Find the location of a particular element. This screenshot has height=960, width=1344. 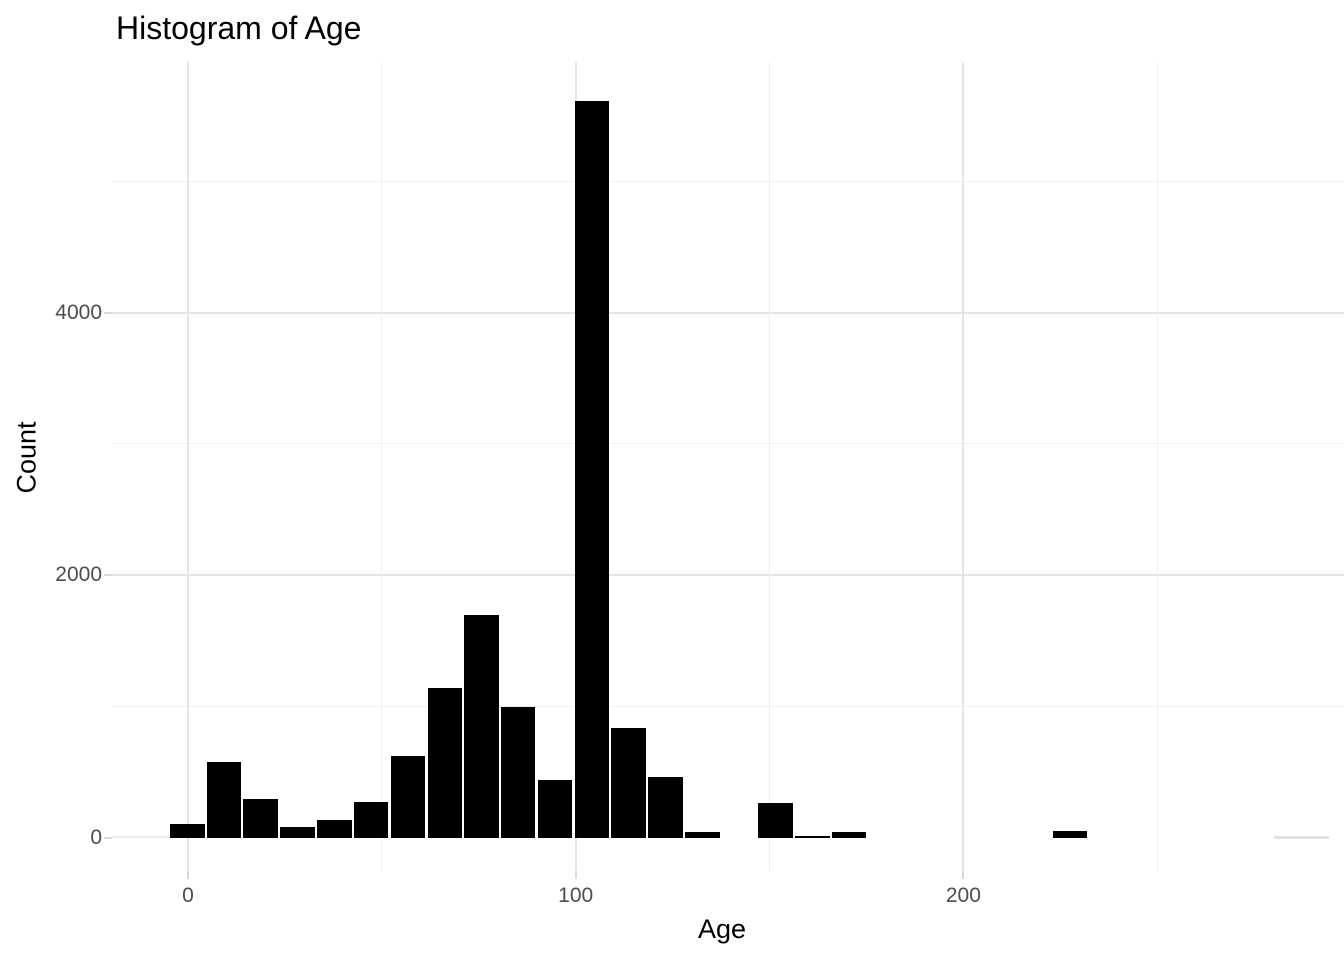

x-axis-title-text: Age is located at coordinates (722, 929).